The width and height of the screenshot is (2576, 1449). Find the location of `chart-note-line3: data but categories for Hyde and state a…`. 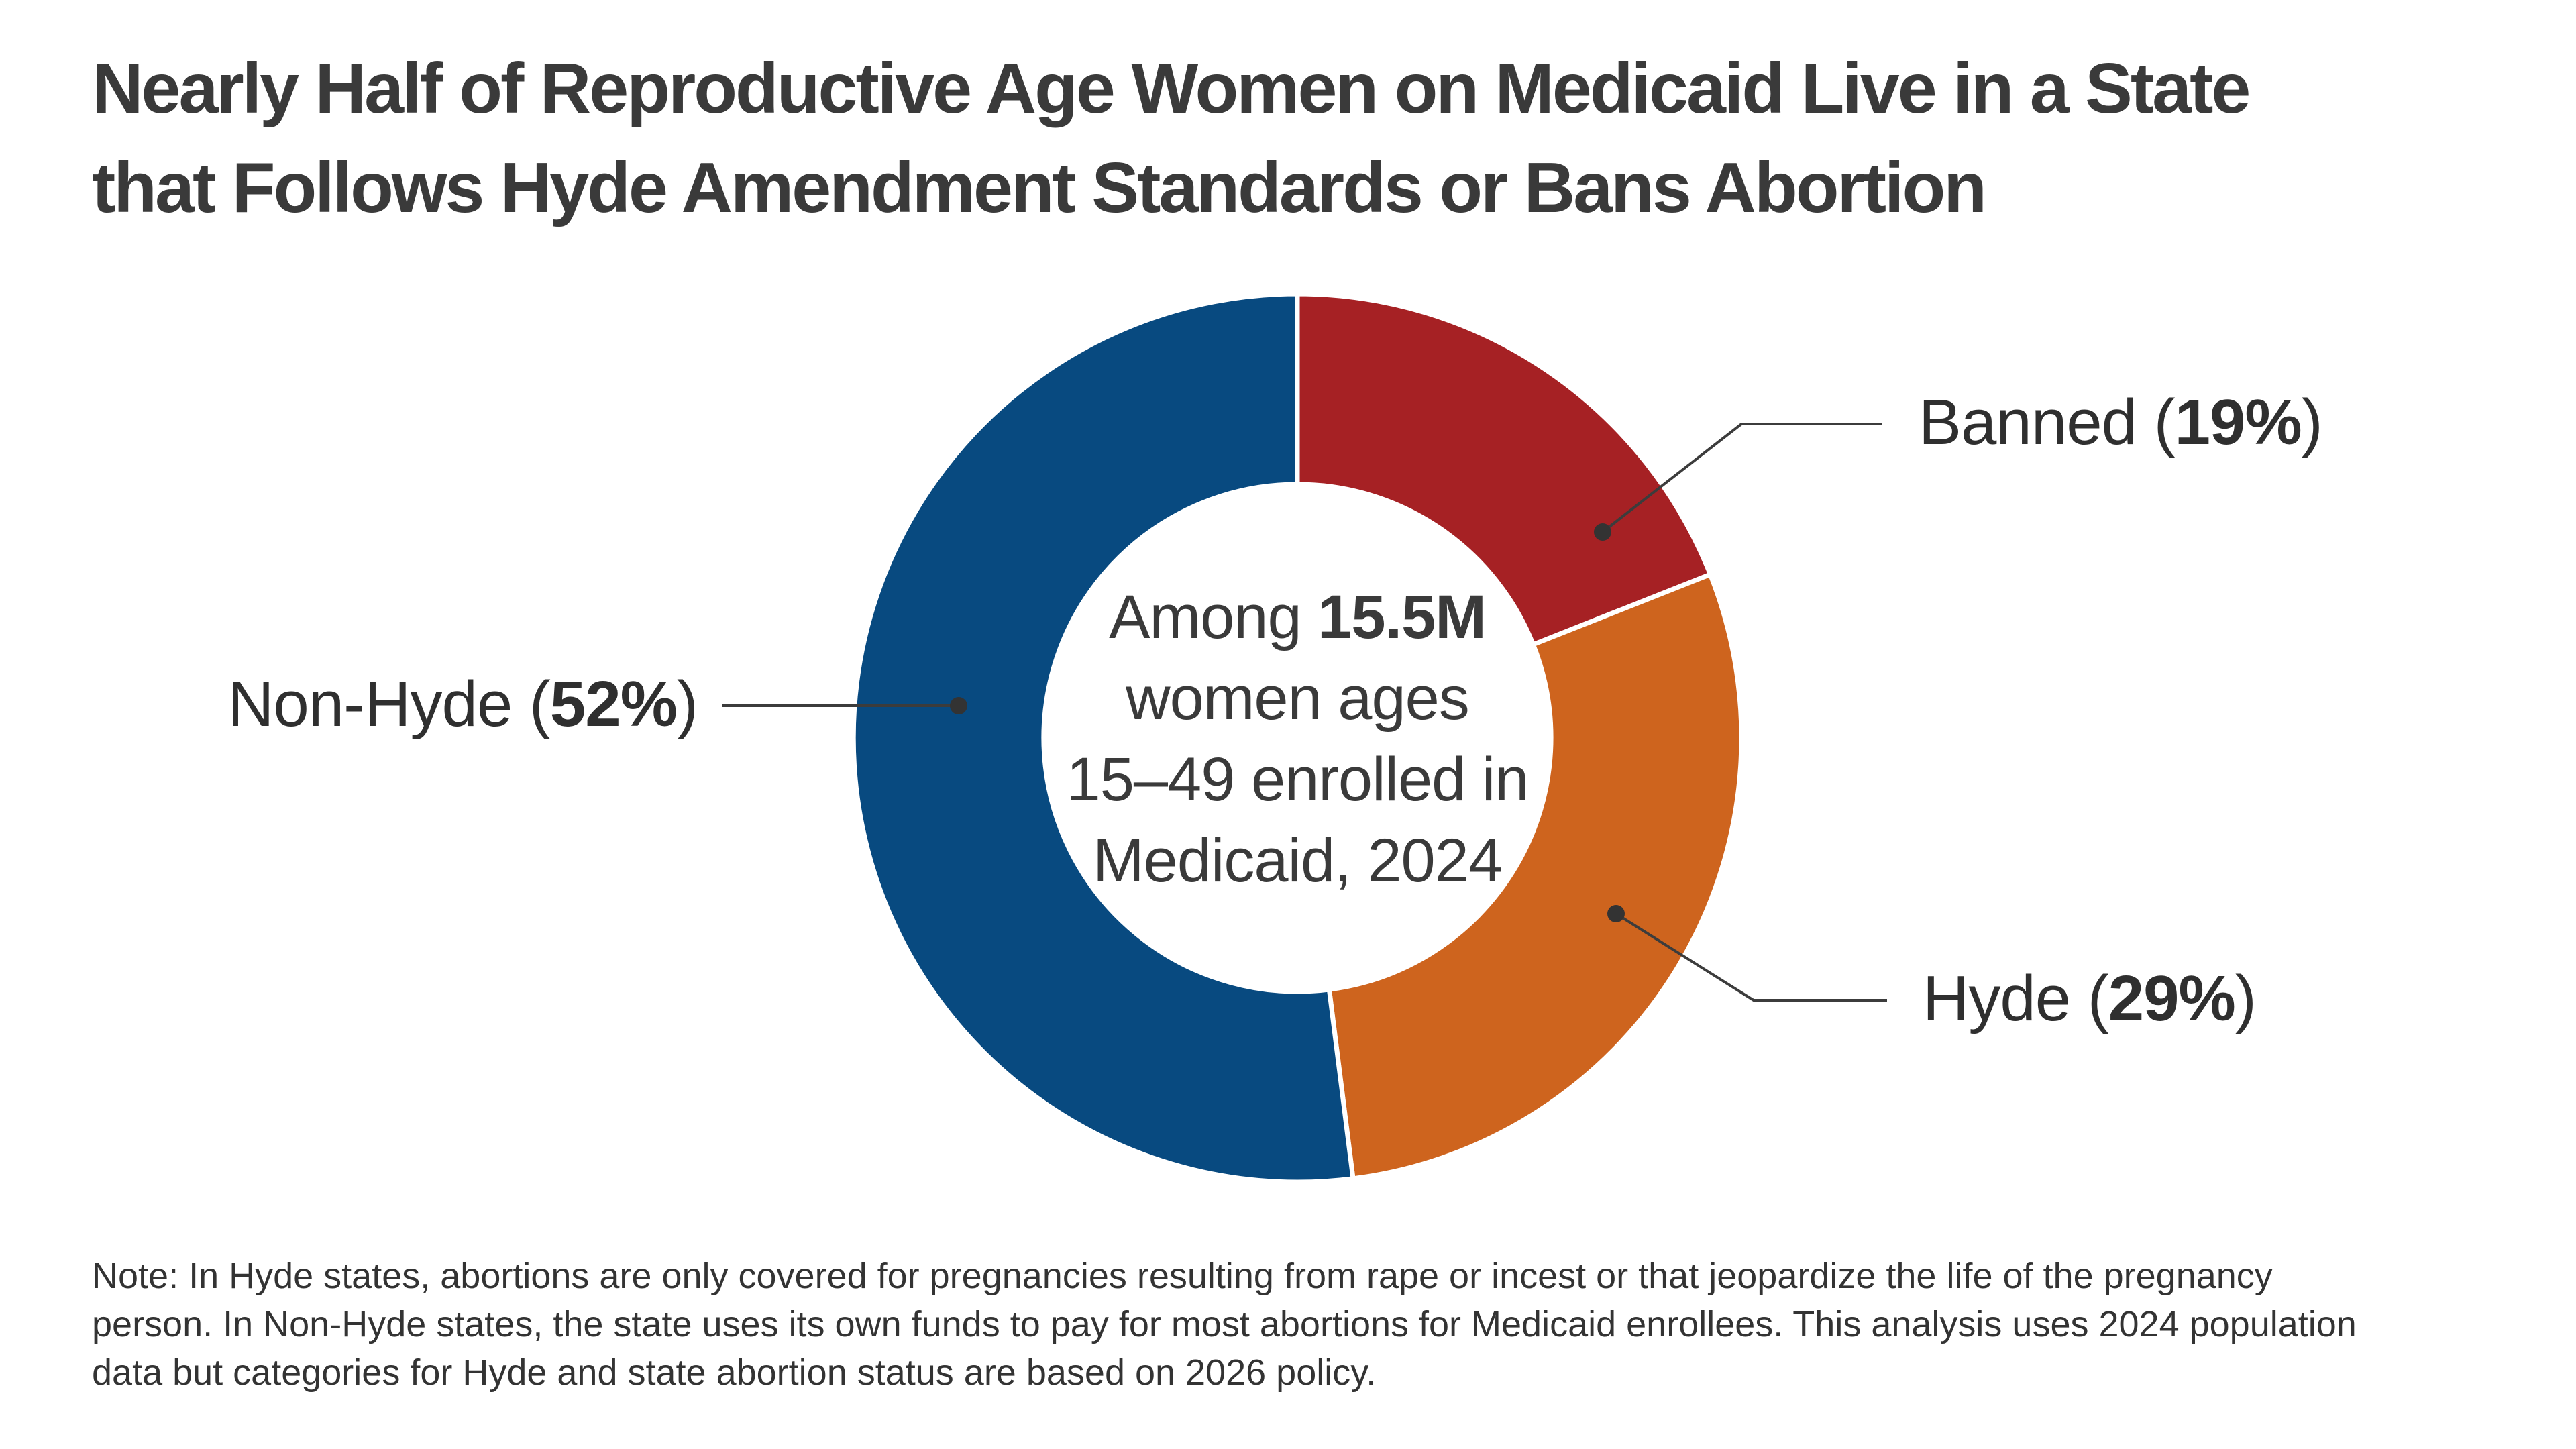

chart-note-line3: data but categories for Hyde and state a… is located at coordinates (734, 1372).